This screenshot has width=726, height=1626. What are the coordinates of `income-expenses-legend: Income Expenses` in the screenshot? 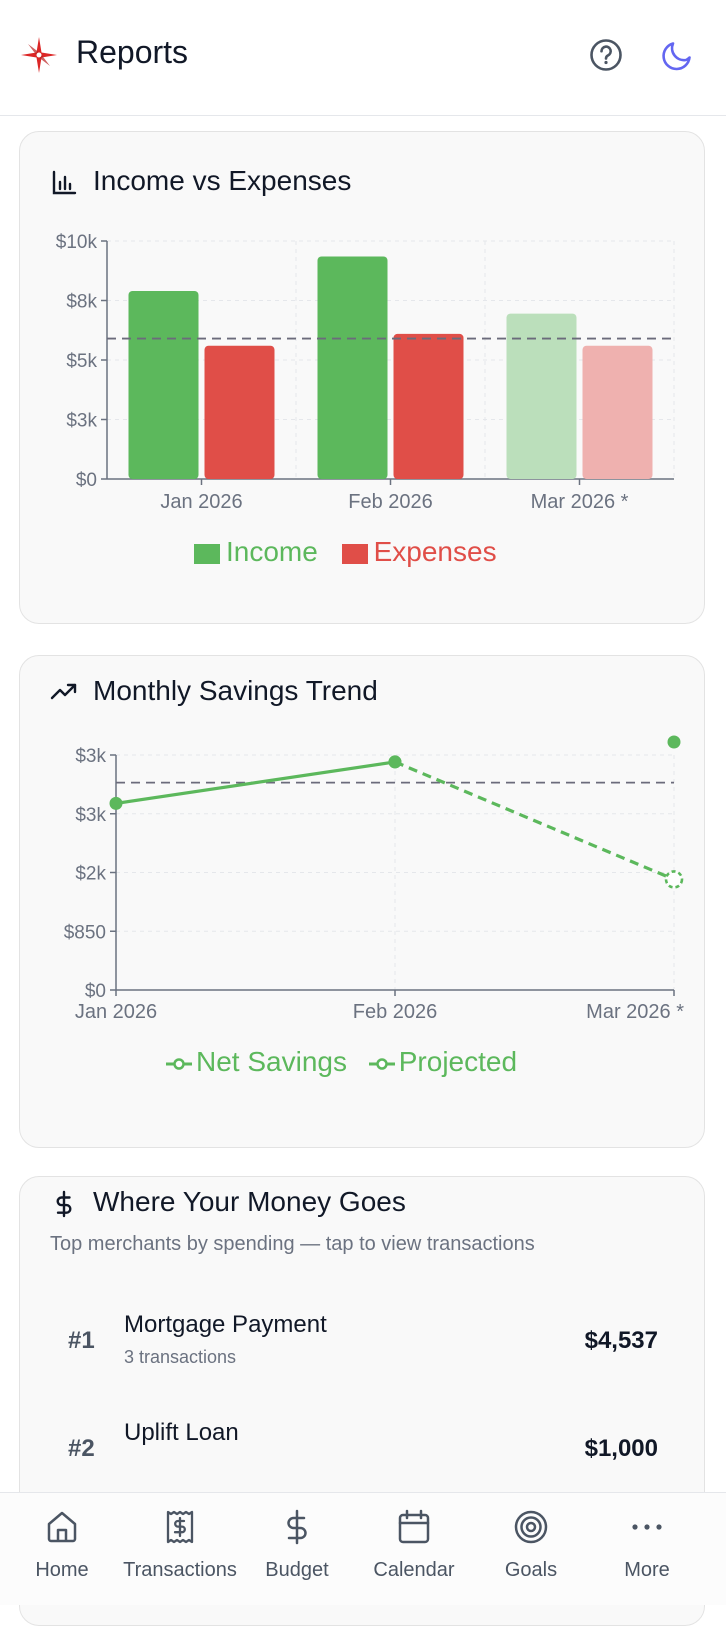 It's located at (345, 552).